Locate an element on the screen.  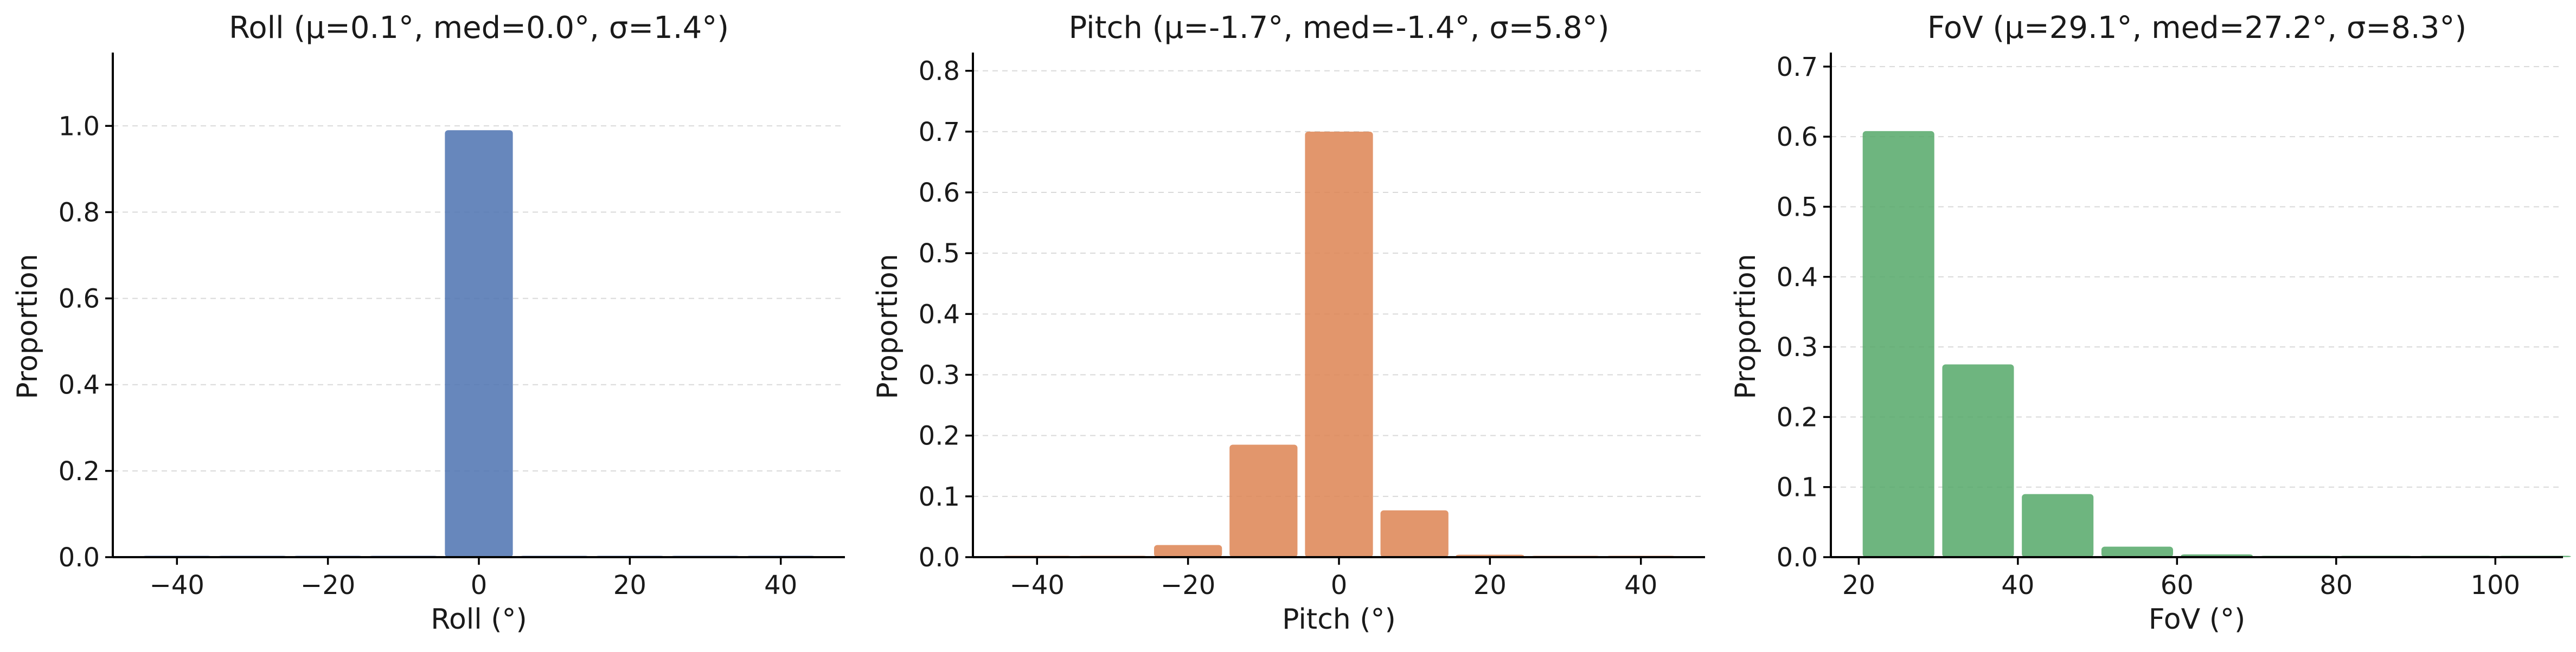
y-tick-label: 1.0 is located at coordinates (79, 126).